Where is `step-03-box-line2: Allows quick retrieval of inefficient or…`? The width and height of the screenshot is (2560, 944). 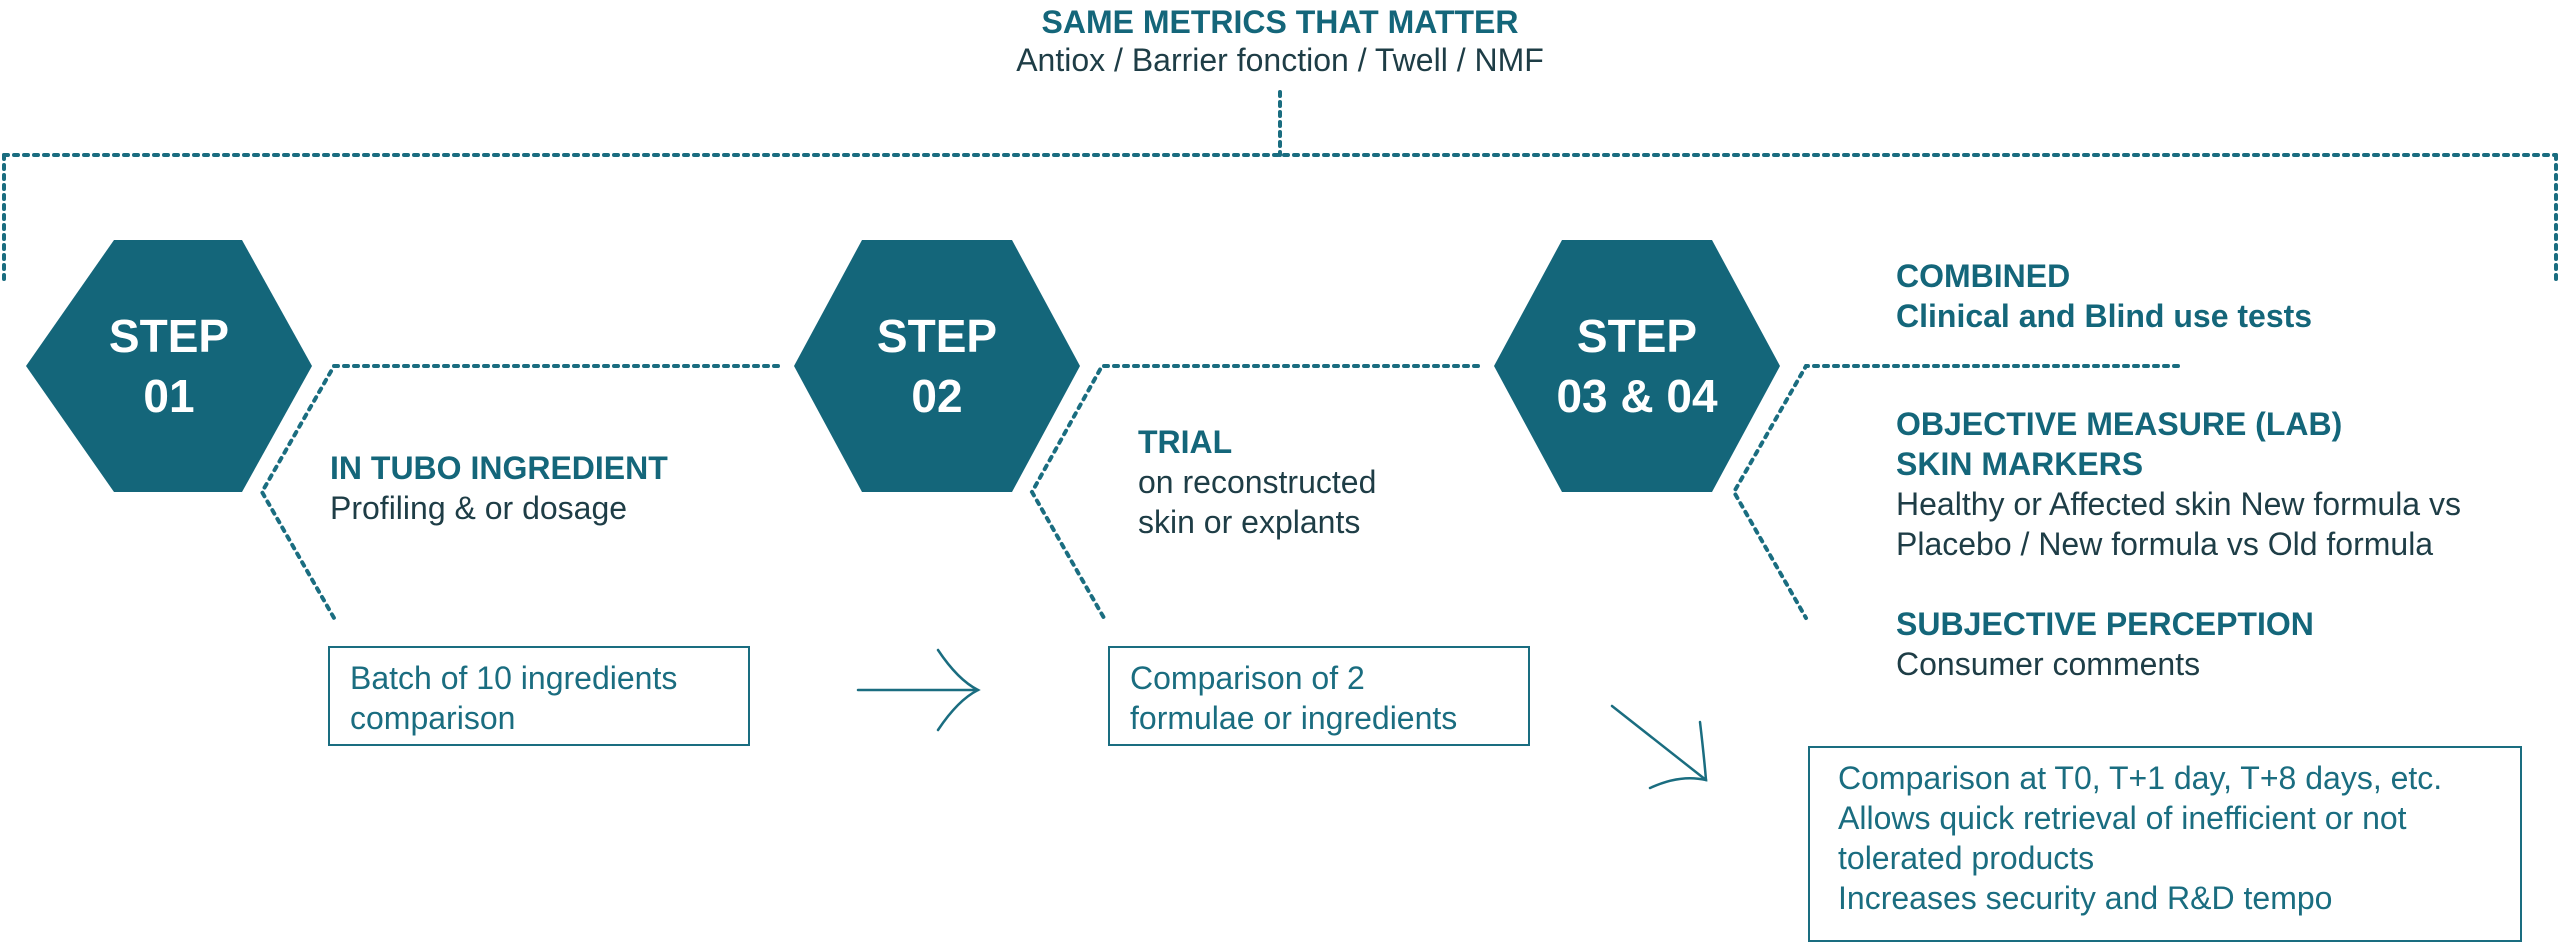
step-03-box-line2: Allows quick retrieval of inefficient or… is located at coordinates (2122, 818).